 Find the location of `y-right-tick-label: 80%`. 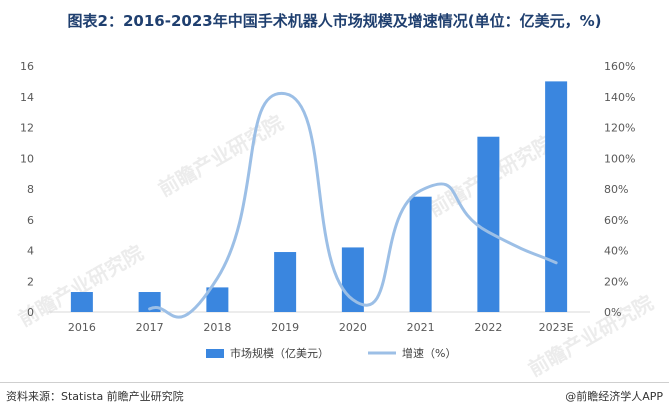

y-right-tick-label: 80% is located at coordinates (616, 189).